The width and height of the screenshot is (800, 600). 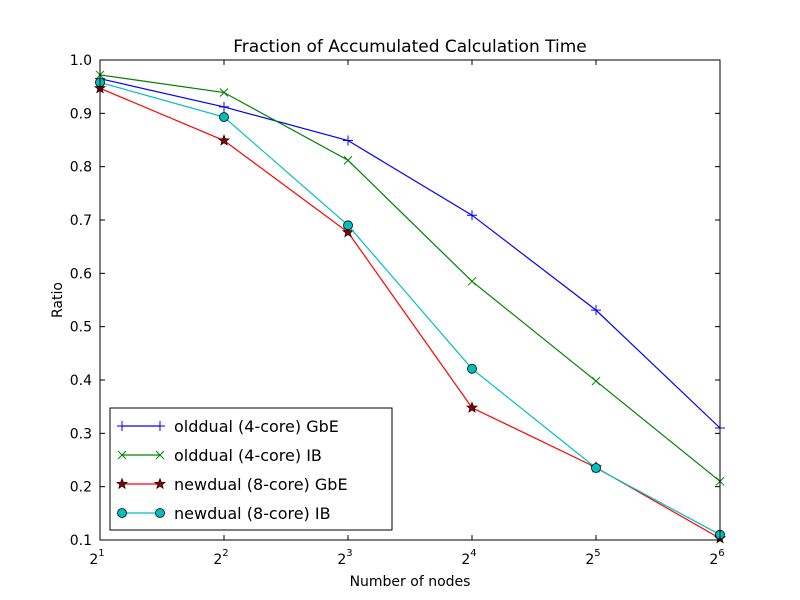 What do you see at coordinates (81, 61) in the screenshot?
I see `y-tick-label: 1.0` at bounding box center [81, 61].